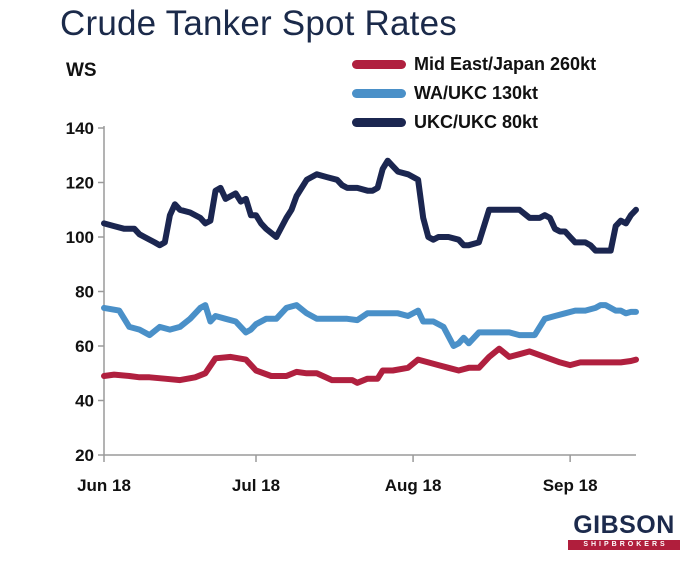 The width and height of the screenshot is (700, 571). What do you see at coordinates (256, 485) in the screenshot?
I see `x-tick-label: Jul 18` at bounding box center [256, 485].